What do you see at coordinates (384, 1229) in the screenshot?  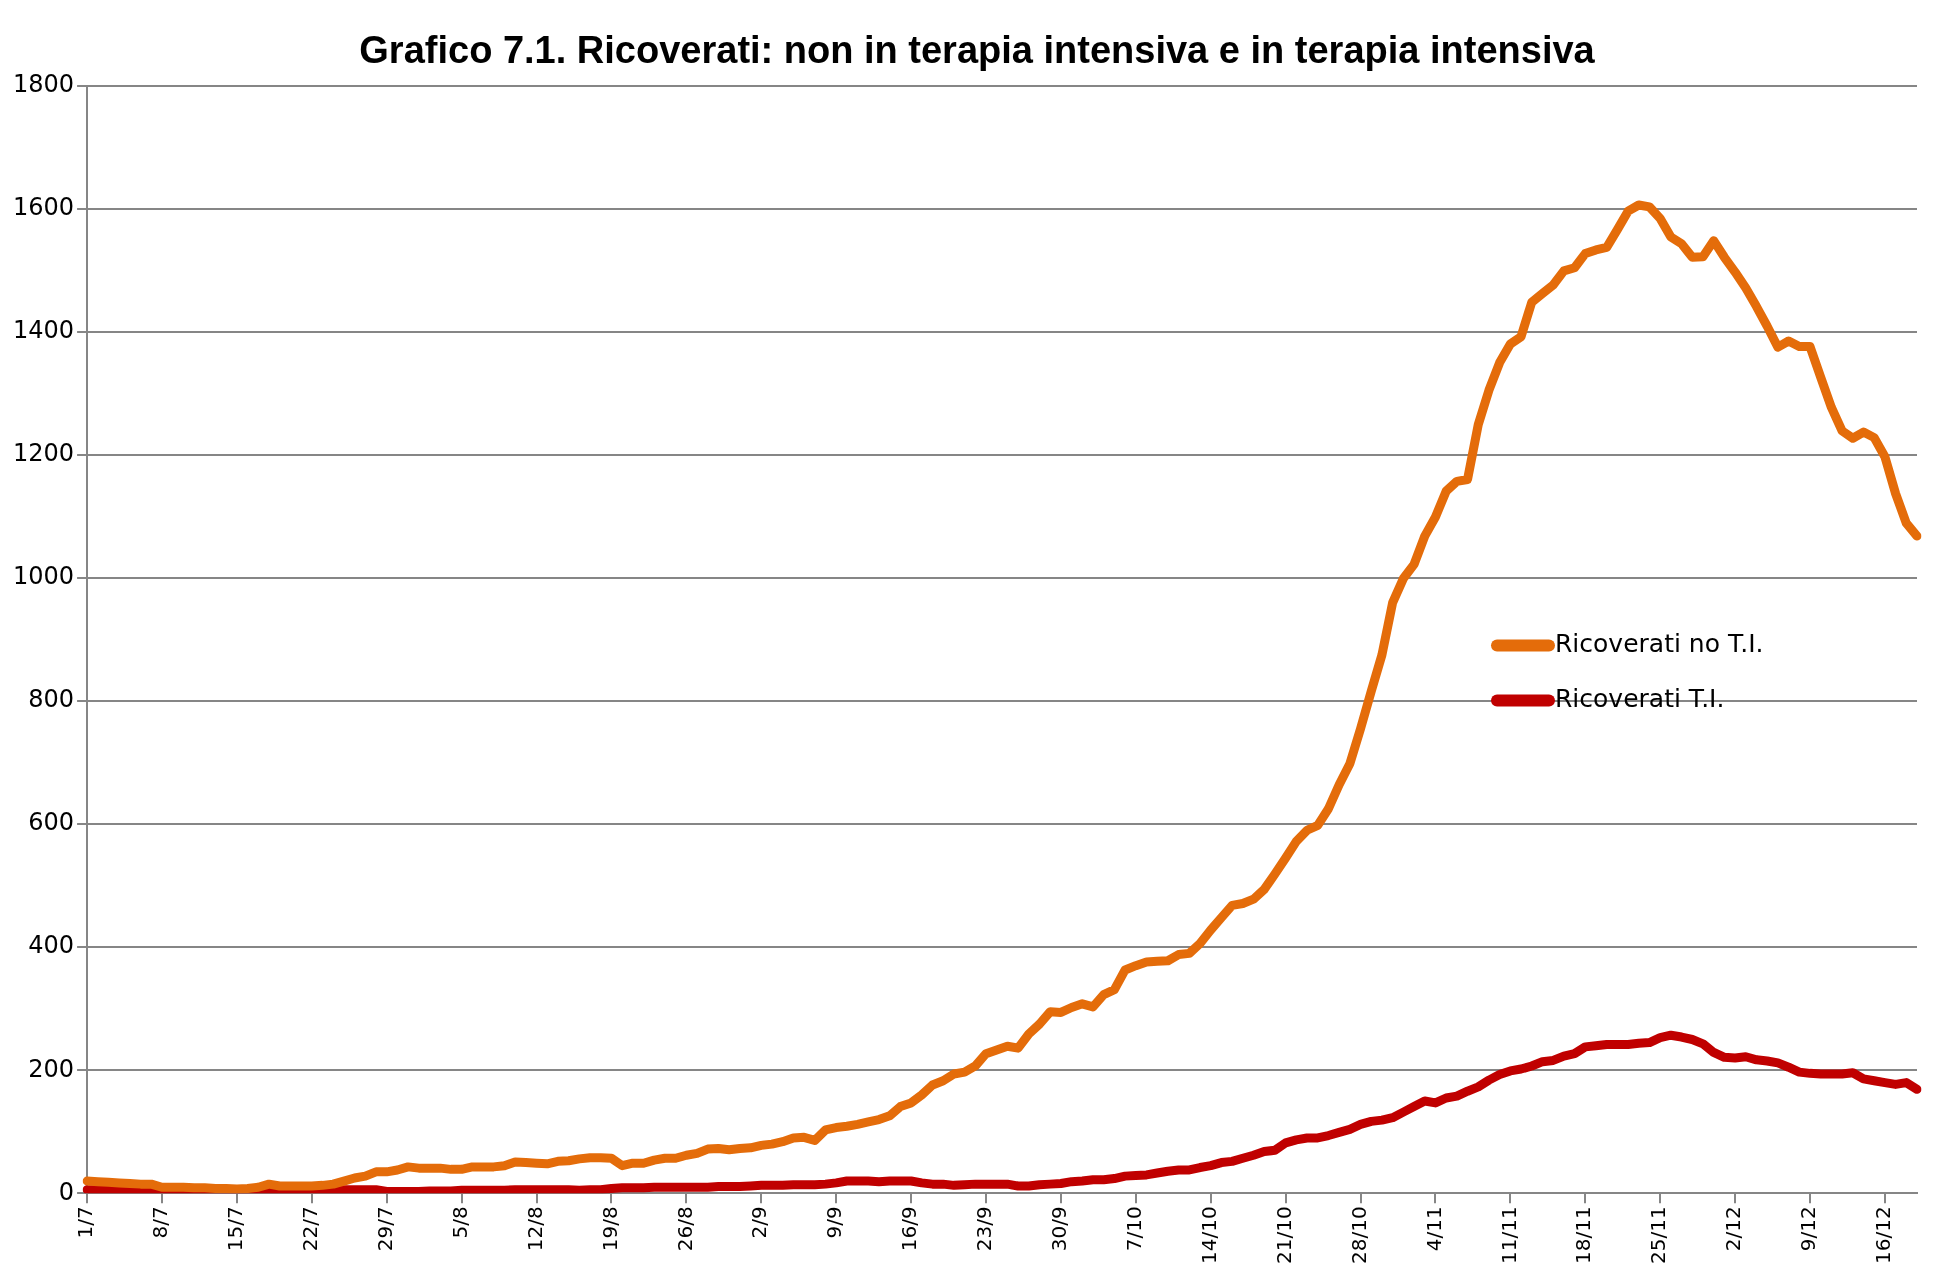 I see `x-tick-label: 29/7` at bounding box center [384, 1229].